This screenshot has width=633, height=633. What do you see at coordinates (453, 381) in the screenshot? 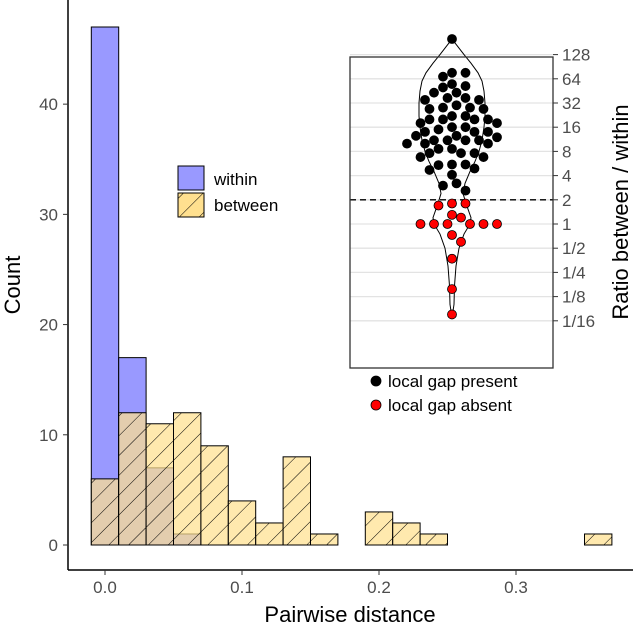
I see `legend-label-present: local gap present` at bounding box center [453, 381].